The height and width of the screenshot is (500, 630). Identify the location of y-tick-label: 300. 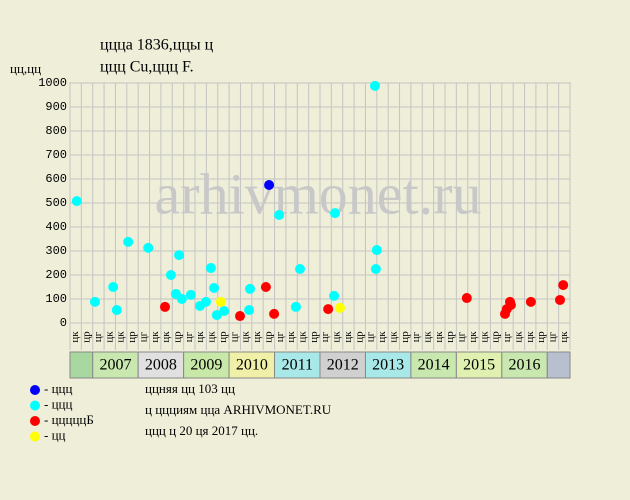
(56, 251).